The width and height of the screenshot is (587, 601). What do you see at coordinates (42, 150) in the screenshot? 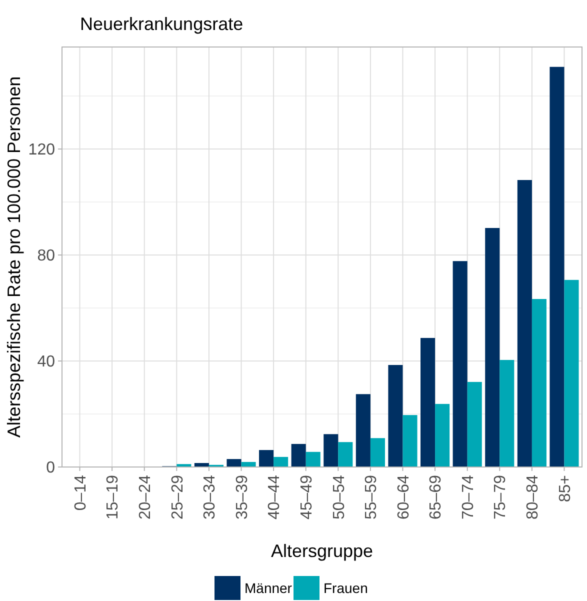
I see `y-tick-label: 120` at bounding box center [42, 150].